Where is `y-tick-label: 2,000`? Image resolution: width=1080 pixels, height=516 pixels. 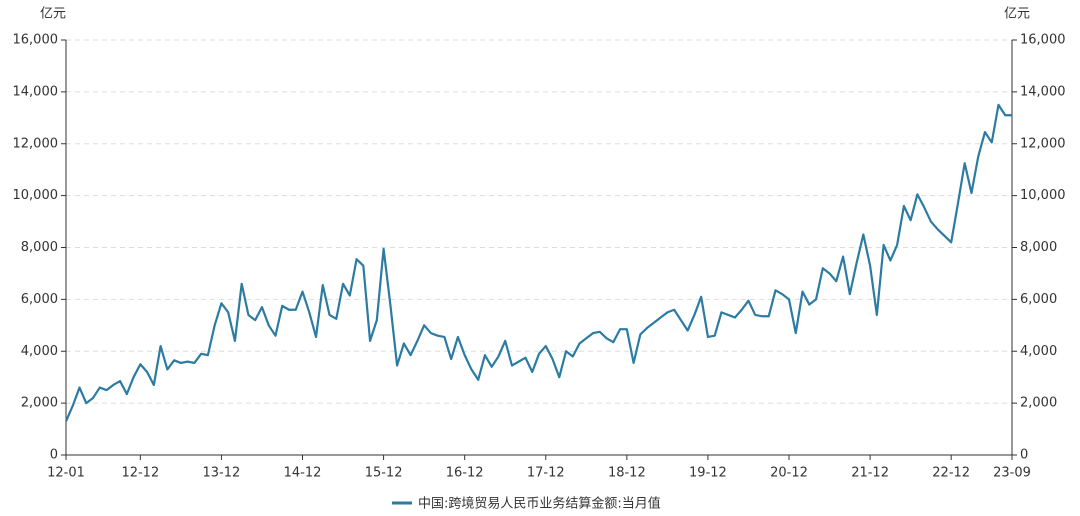
y-tick-label: 2,000 is located at coordinates (39, 403).